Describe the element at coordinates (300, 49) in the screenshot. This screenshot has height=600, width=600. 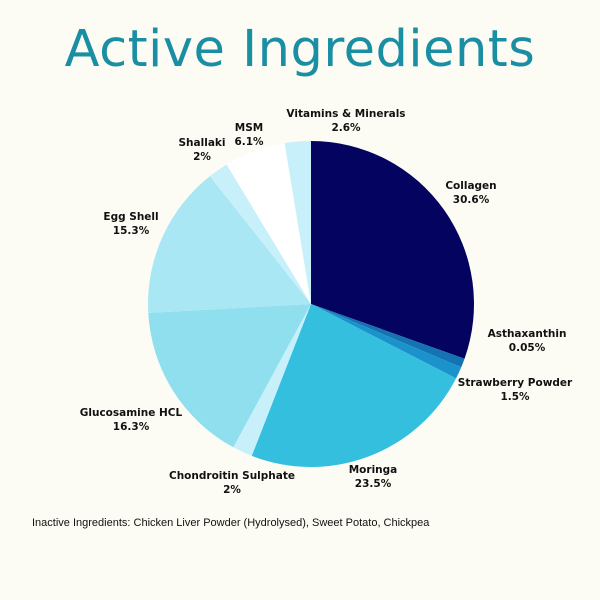
I see `page-title: Active Ingredients` at that location.